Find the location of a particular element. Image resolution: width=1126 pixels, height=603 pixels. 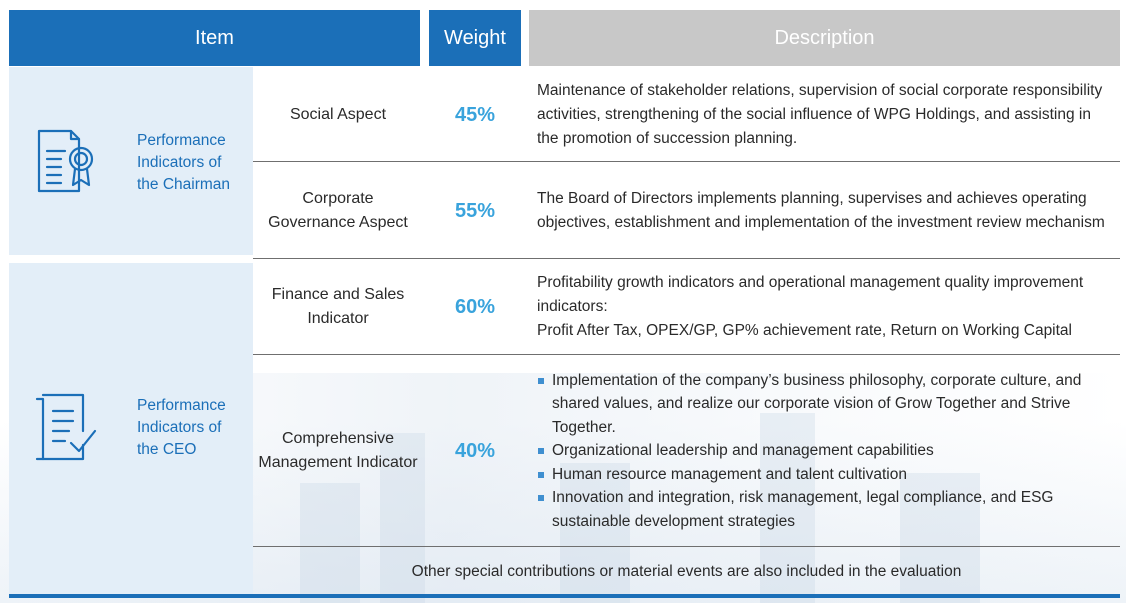

certificate-icon is located at coordinates (65, 161).